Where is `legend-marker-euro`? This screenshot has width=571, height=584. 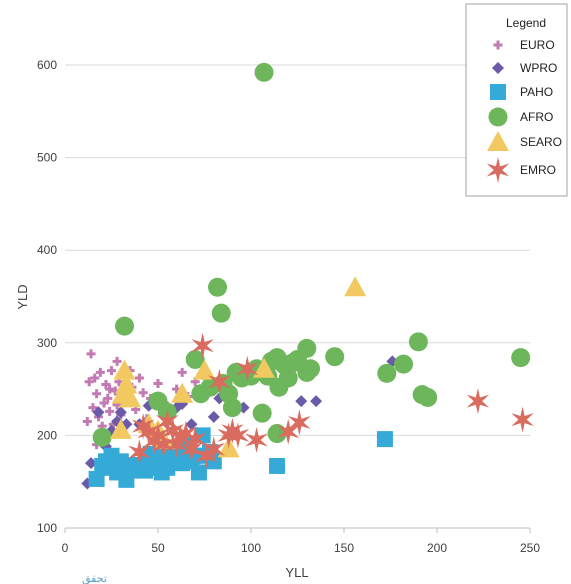 legend-marker-euro is located at coordinates (498, 45).